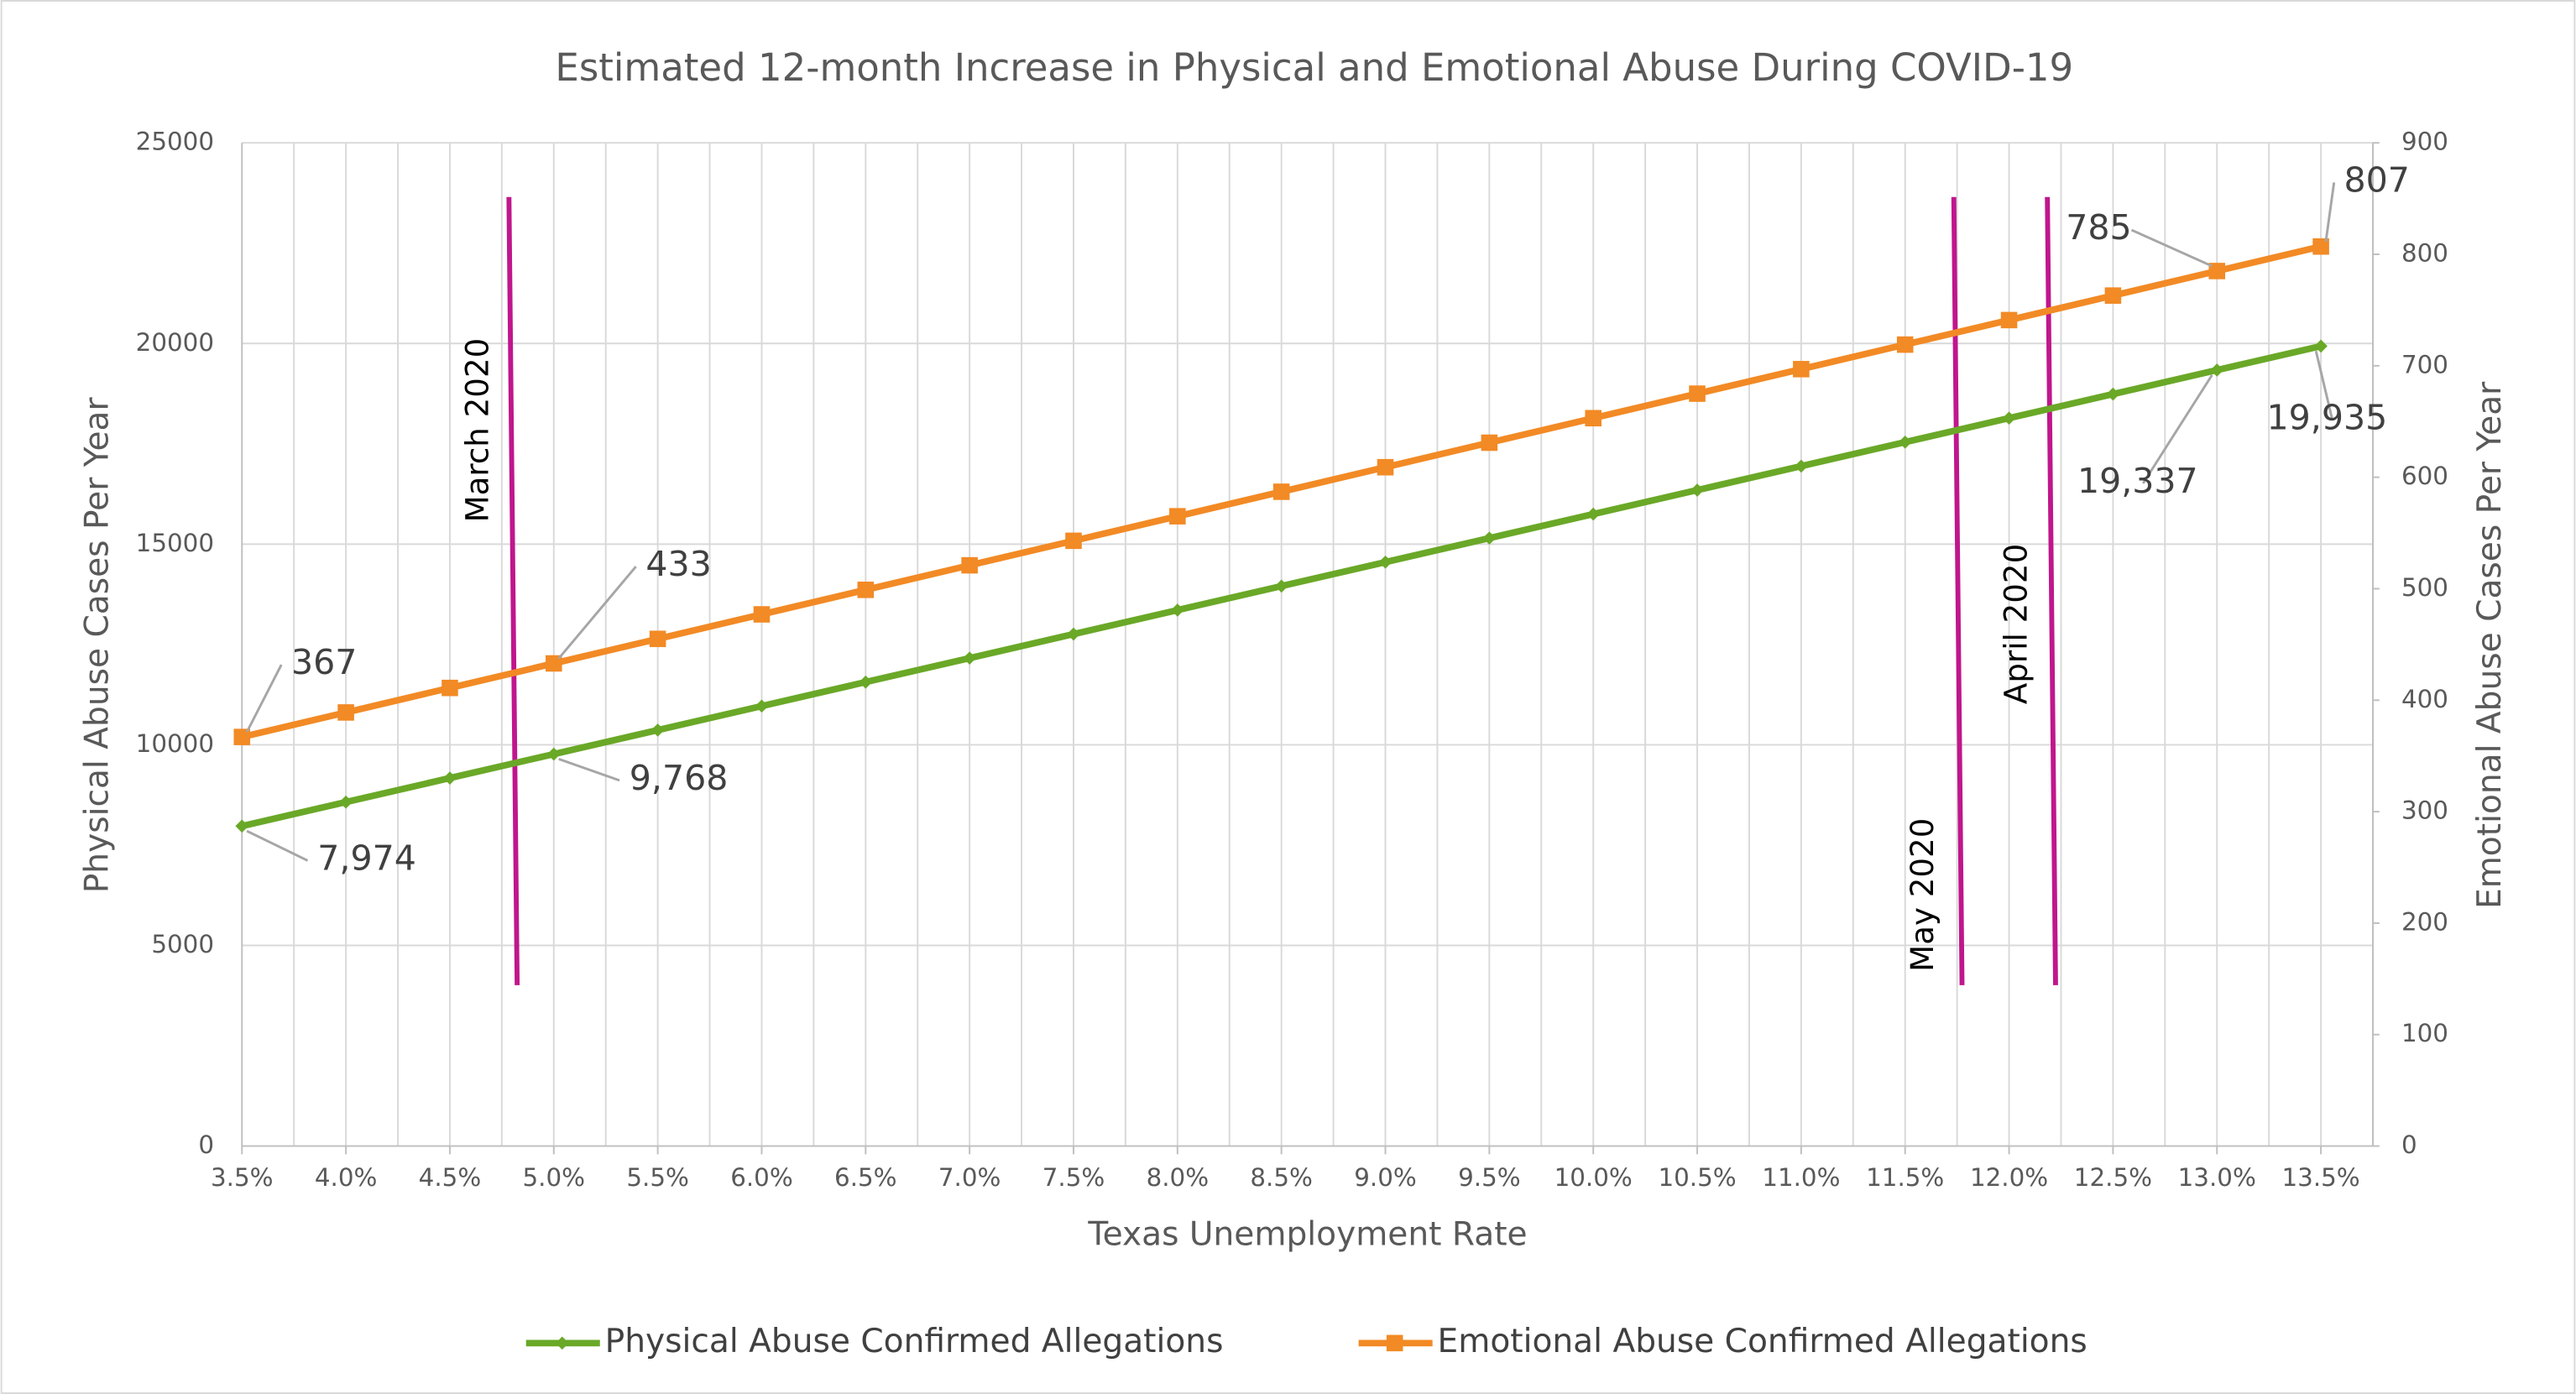 The image size is (2576, 1394). What do you see at coordinates (2321, 1178) in the screenshot?
I see `x-tick-label: 13.5%` at bounding box center [2321, 1178].